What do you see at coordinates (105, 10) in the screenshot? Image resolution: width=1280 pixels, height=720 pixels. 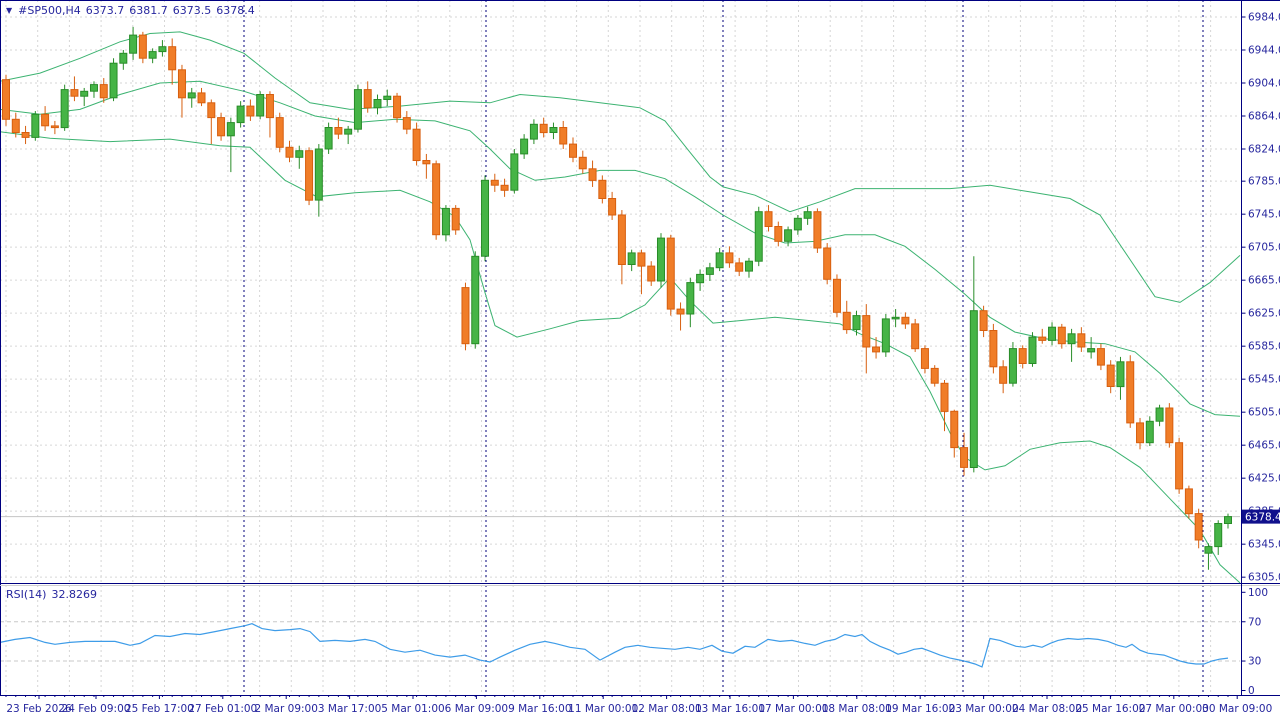 I see `ohlc-open-value: 6373.7` at bounding box center [105, 10].